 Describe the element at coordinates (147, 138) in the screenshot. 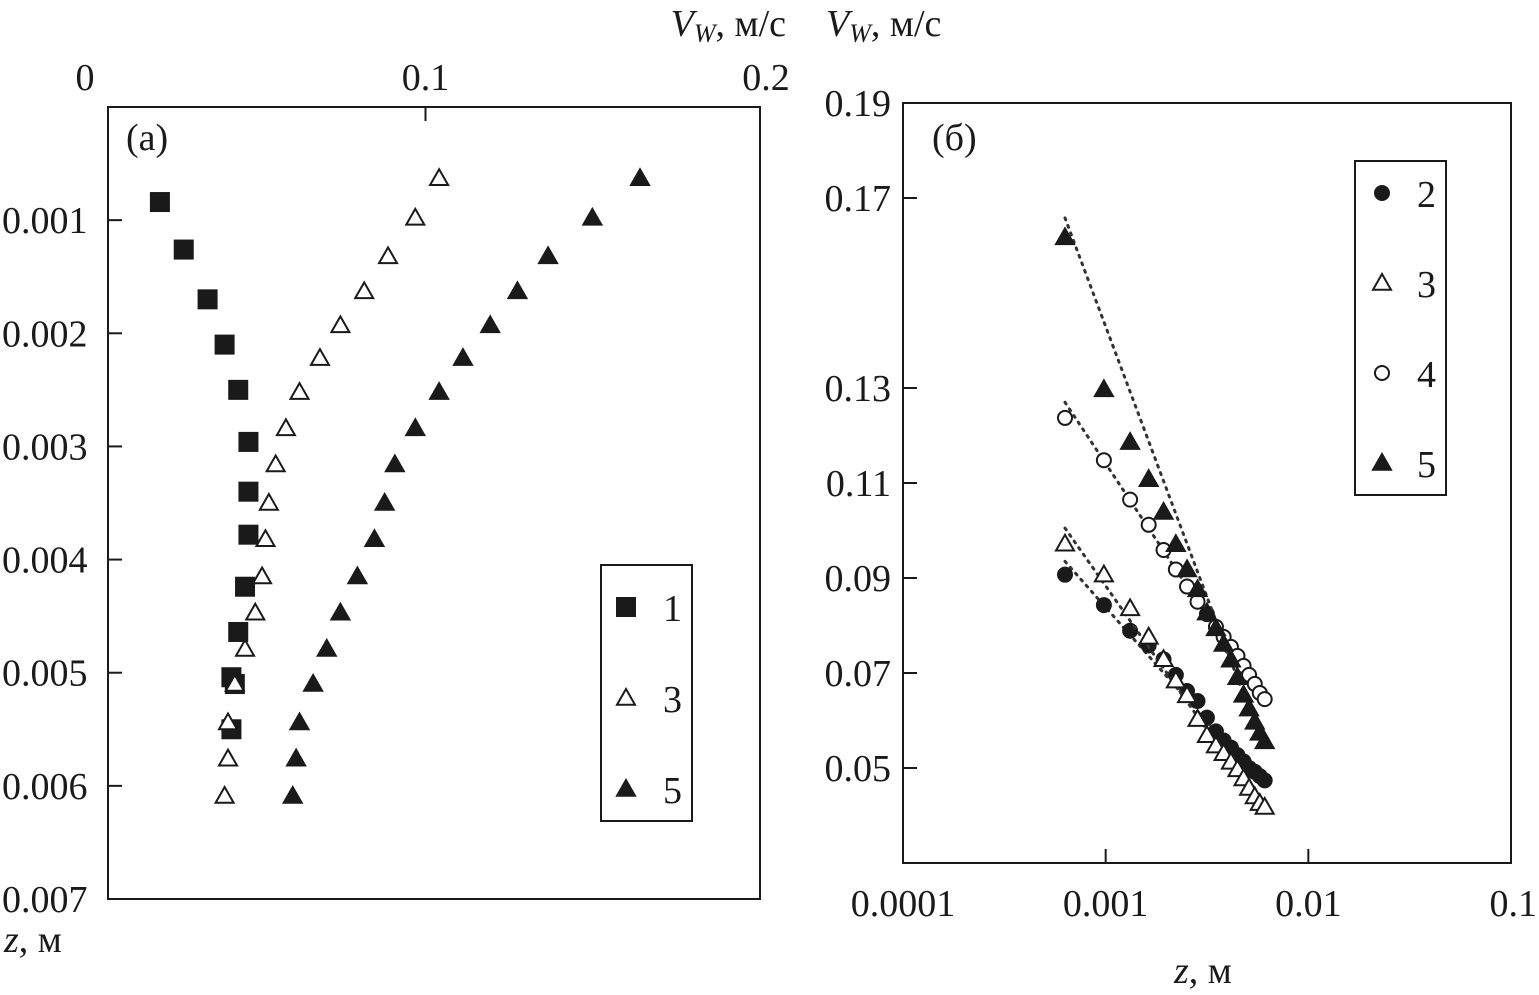

I see `panel-label: (a)` at that location.